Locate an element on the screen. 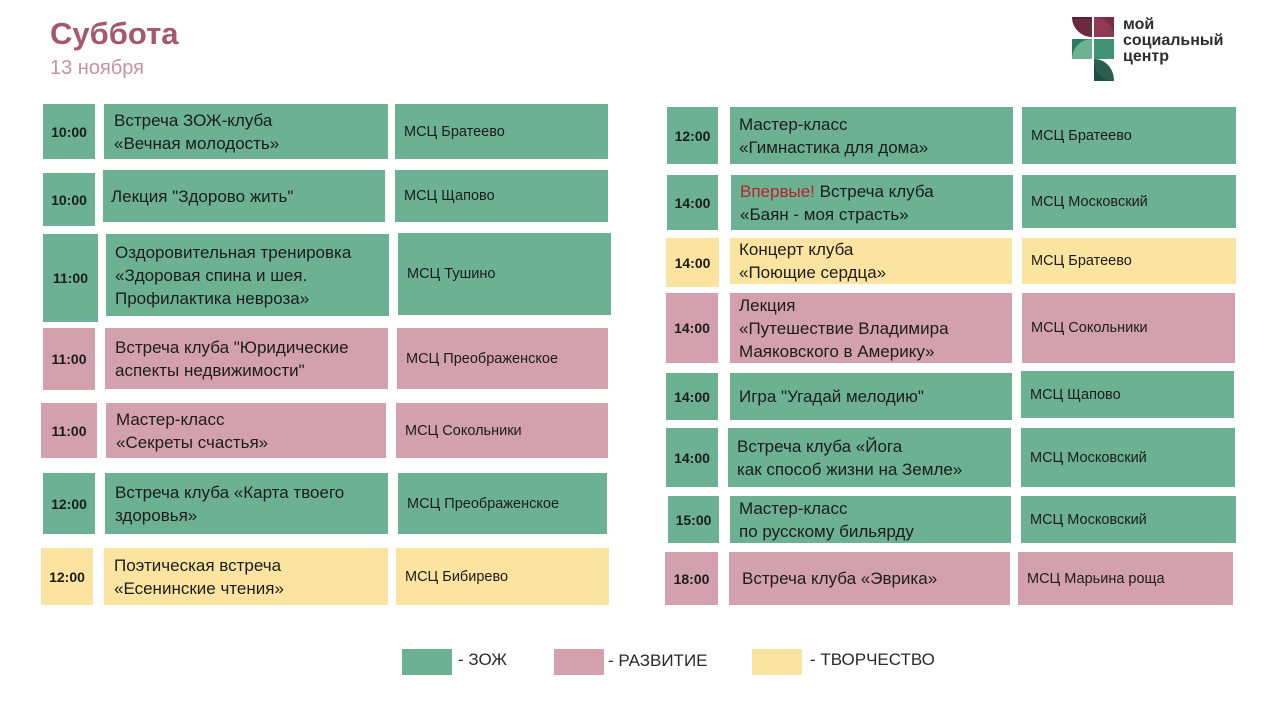 The height and width of the screenshot is (720, 1280). event-place: МСЦ Марьина роща is located at coordinates (1125, 578).